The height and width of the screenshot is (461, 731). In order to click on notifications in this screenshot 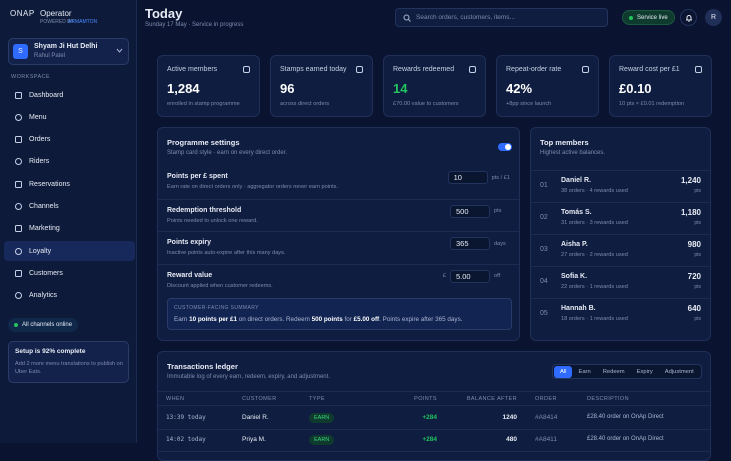, I will do `click(688, 17)`.